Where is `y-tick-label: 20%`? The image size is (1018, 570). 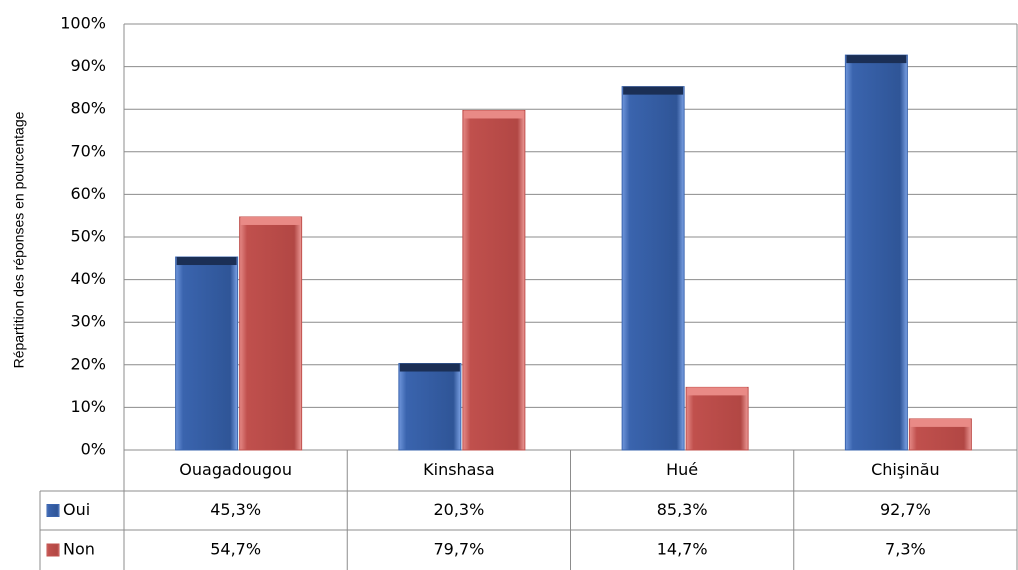
y-tick-label: 20% is located at coordinates (88, 363).